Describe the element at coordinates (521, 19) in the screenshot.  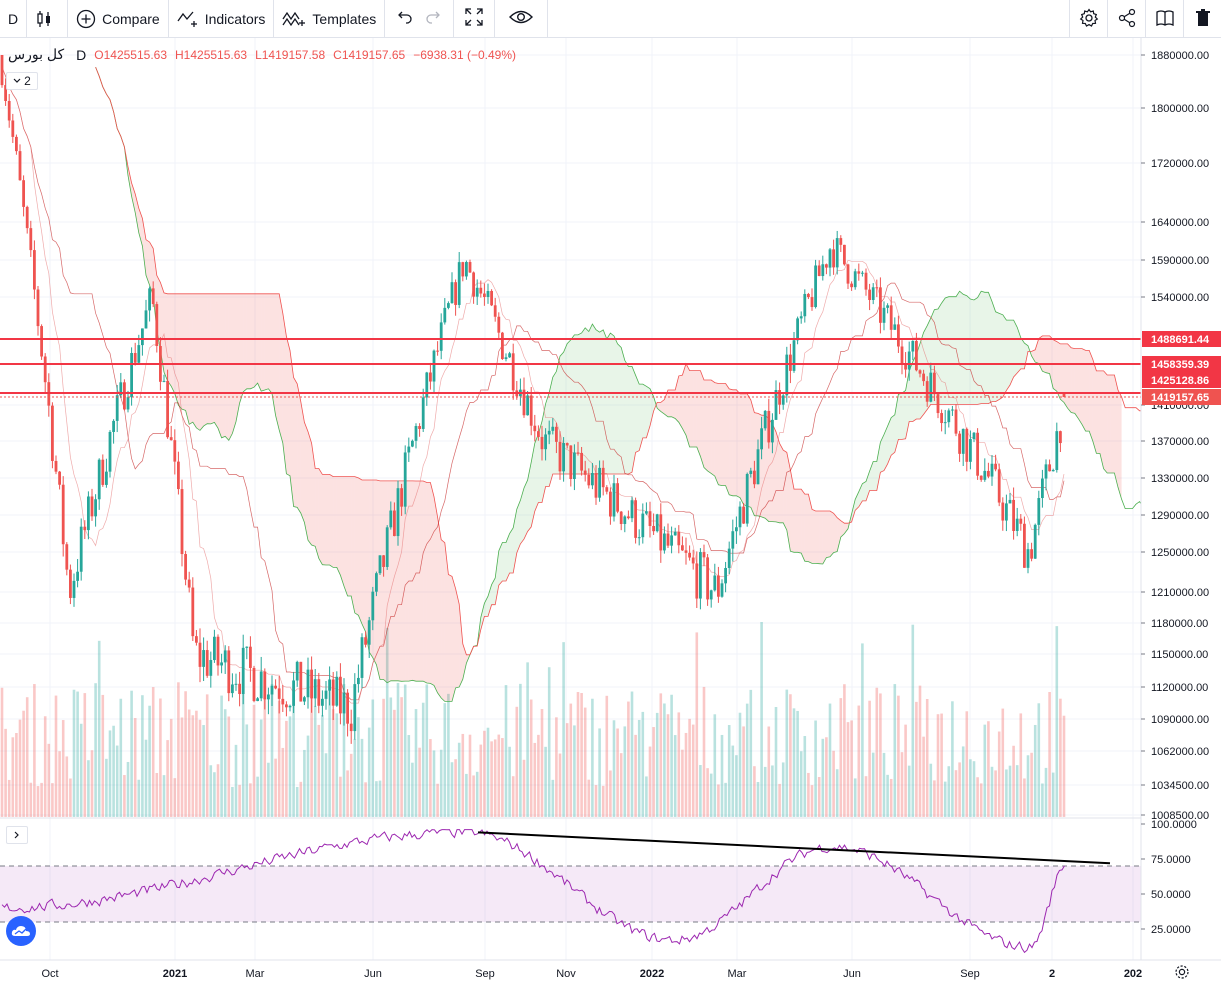
I see `hide-drawings-button` at that location.